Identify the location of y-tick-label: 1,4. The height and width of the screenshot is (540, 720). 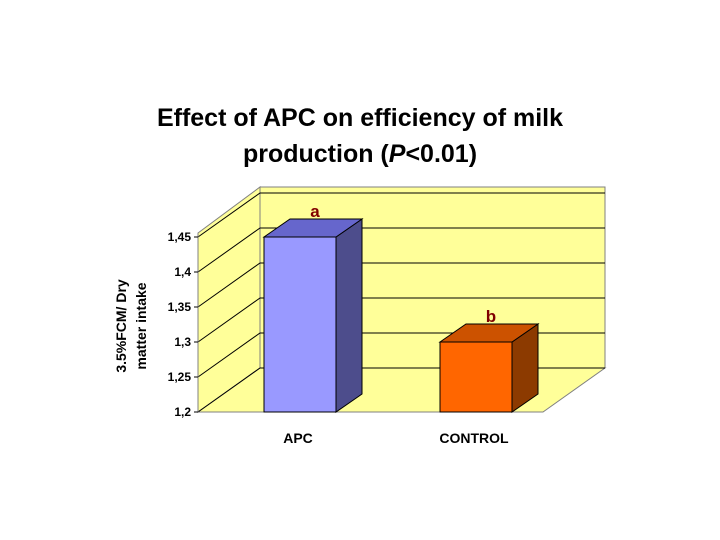
(182, 272).